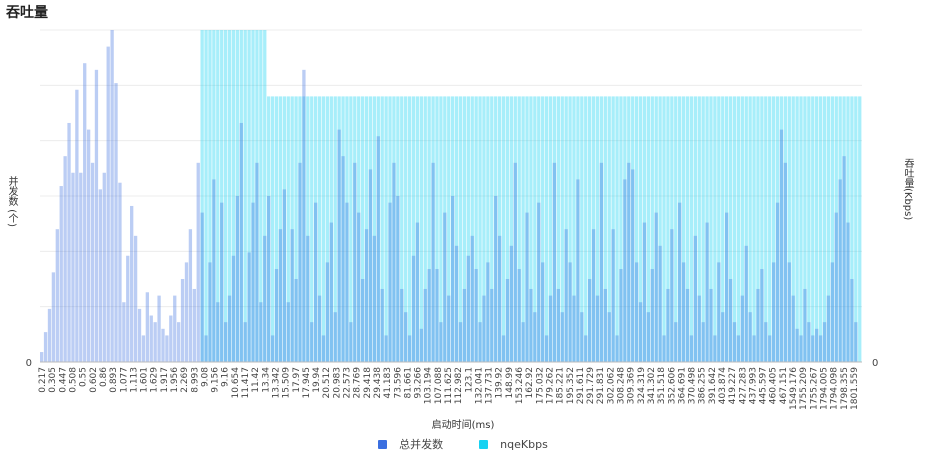 Image resolution: width=926 pixels, height=460 pixels. Describe the element at coordinates (74, 380) in the screenshot. I see `x-tick-label: 0.508` at that location.